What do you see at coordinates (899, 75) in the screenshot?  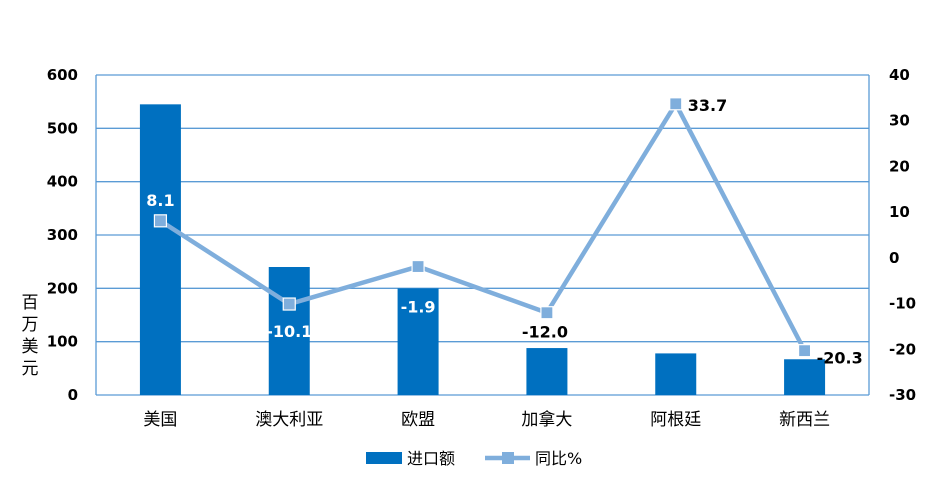 I see `y-right-tick-label: 40` at bounding box center [899, 75].